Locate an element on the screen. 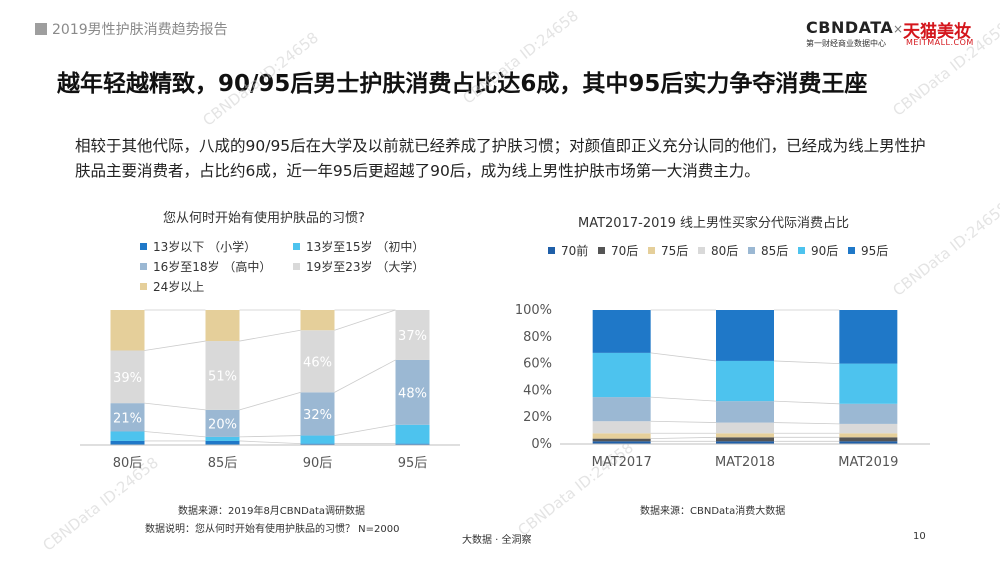 This screenshot has width=1000, height=563. legend-item: 85后 is located at coordinates (768, 250).